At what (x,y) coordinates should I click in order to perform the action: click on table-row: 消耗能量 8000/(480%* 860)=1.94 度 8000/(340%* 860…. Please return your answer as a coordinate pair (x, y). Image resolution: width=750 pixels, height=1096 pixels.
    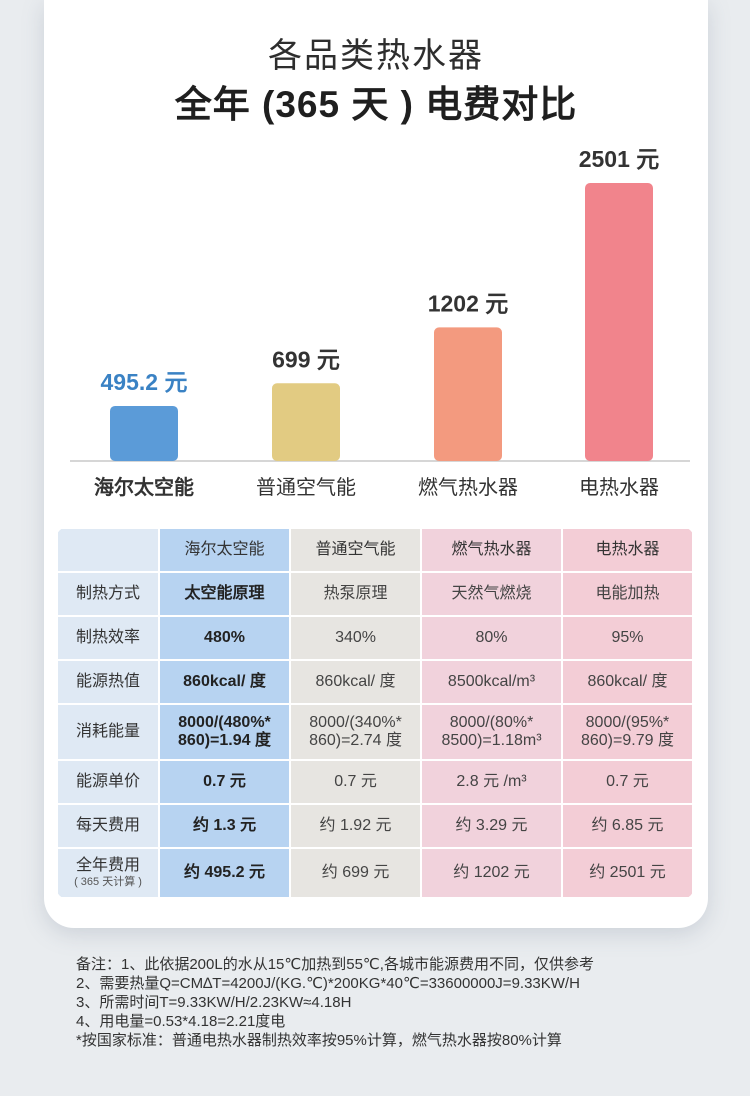
    Looking at the image, I should click on (375, 732).